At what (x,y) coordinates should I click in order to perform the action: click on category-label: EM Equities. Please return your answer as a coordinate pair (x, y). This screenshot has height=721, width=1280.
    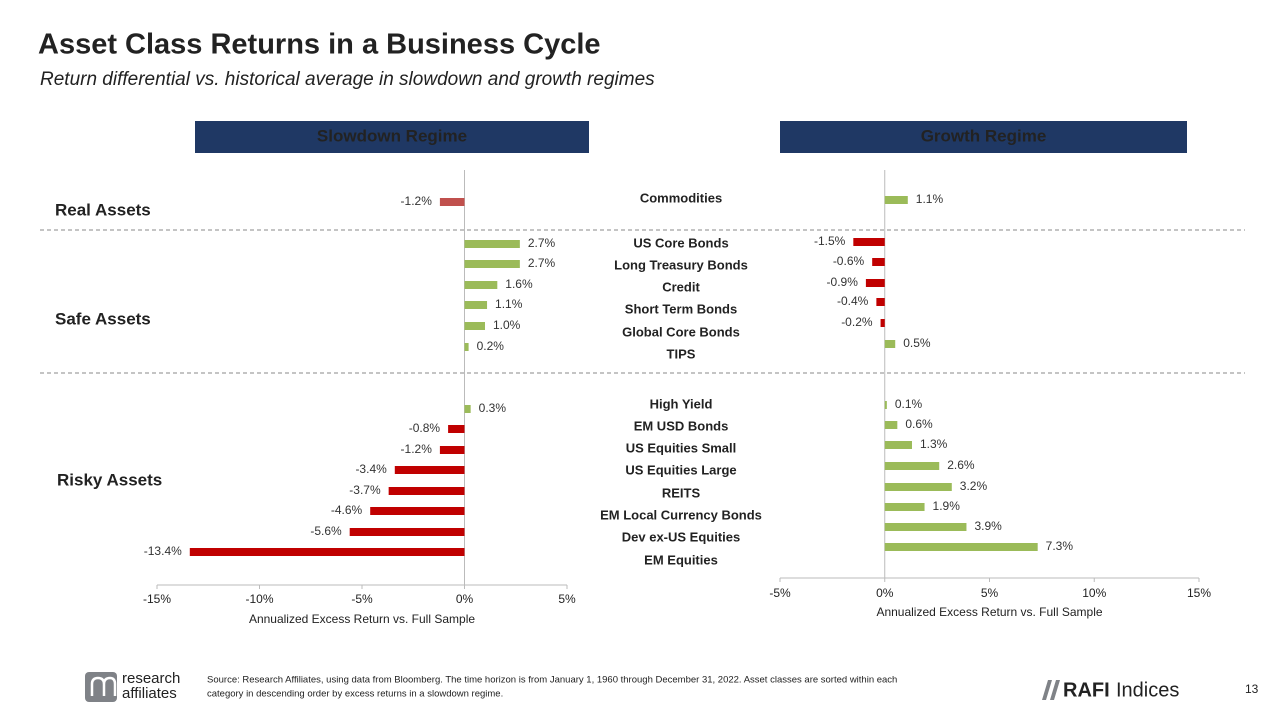
    Looking at the image, I should click on (681, 559).